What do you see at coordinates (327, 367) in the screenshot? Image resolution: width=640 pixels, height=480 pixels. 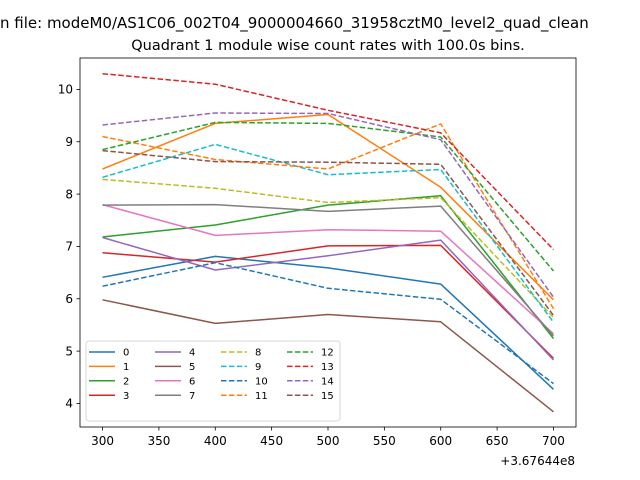 I see `legend-label-13: 13` at bounding box center [327, 367].